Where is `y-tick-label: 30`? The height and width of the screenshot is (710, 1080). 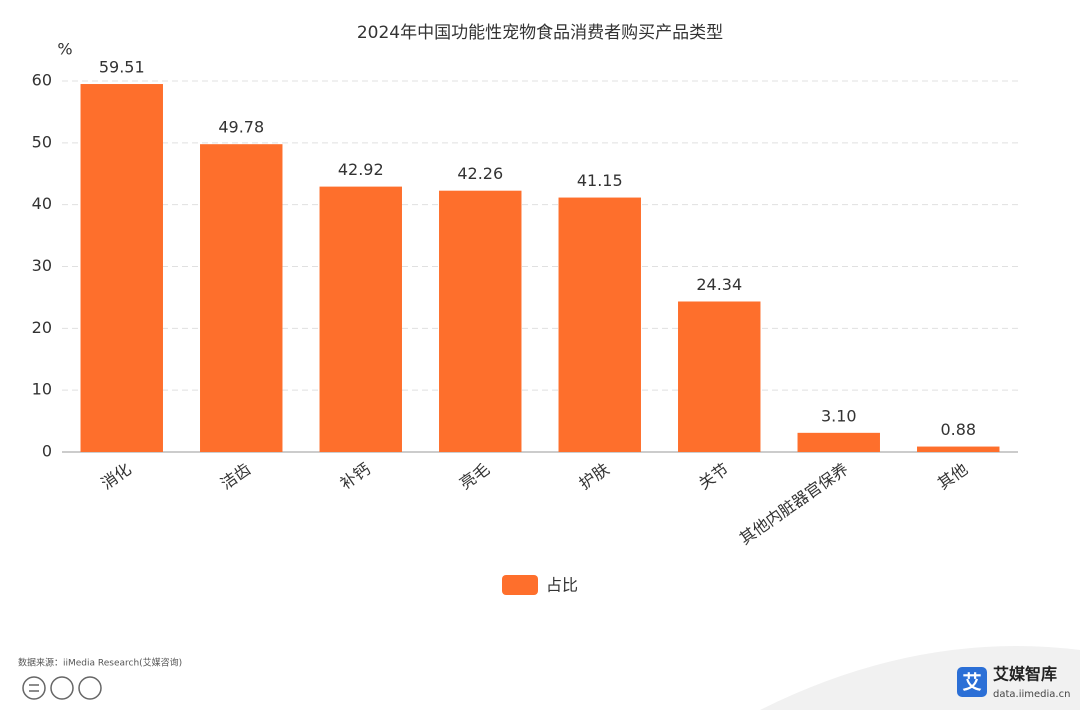 y-tick-label: 30 is located at coordinates (42, 265).